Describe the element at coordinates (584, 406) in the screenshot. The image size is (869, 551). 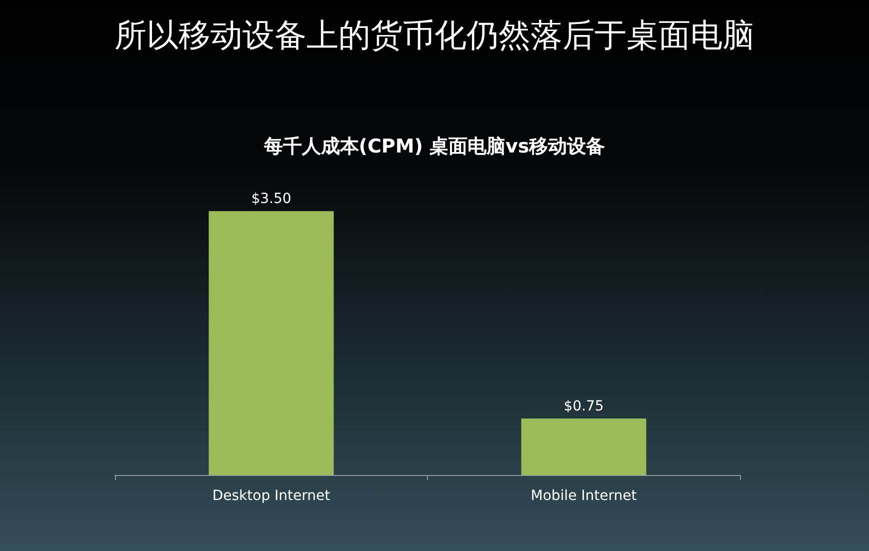
I see `data-label: $0.75` at that location.